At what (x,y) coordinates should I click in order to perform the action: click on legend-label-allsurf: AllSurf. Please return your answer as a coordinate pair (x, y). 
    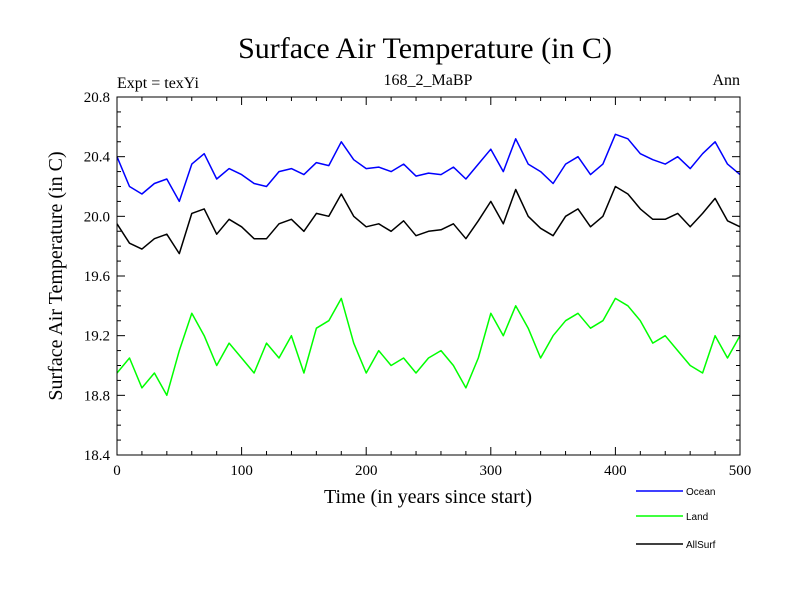
    Looking at the image, I should click on (701, 545).